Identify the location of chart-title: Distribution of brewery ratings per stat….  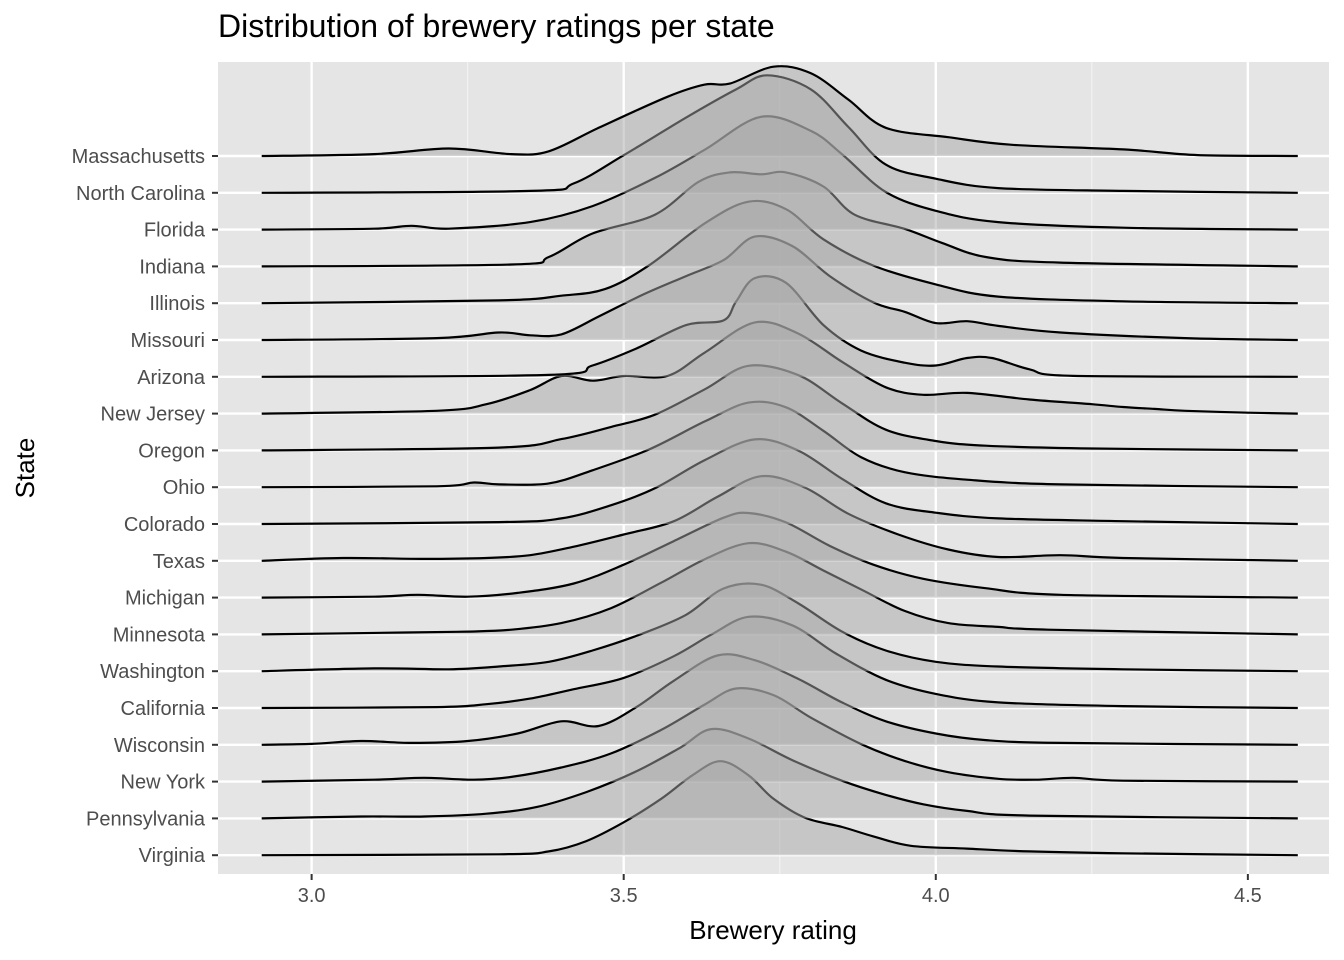
(496, 26).